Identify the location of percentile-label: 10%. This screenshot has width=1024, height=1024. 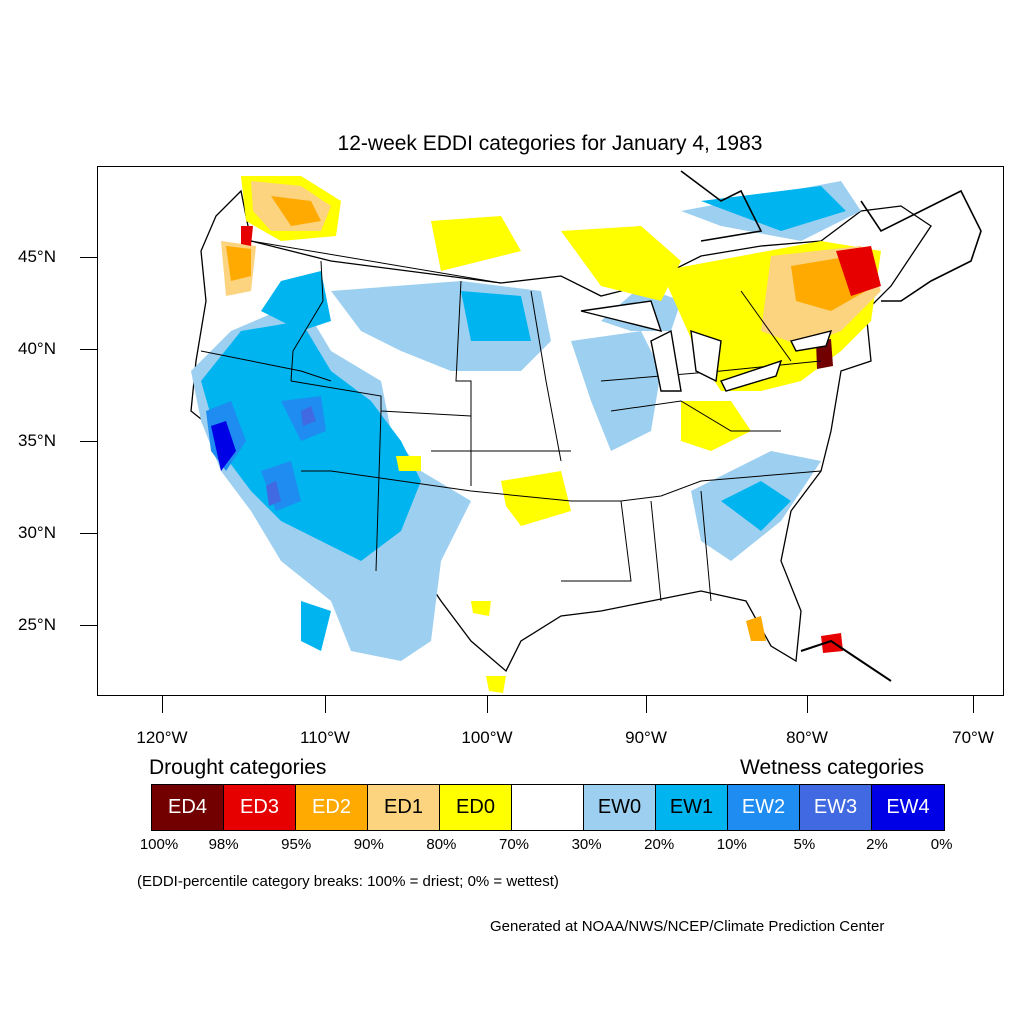
(731, 844).